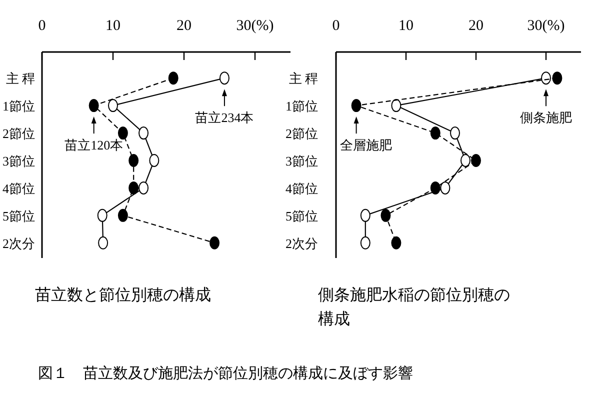 The width and height of the screenshot is (594, 397). What do you see at coordinates (225, 373) in the screenshot?
I see `caption: 図１ 苗立数及び施肥法が節位別穂の構成に及ぼす影響` at bounding box center [225, 373].